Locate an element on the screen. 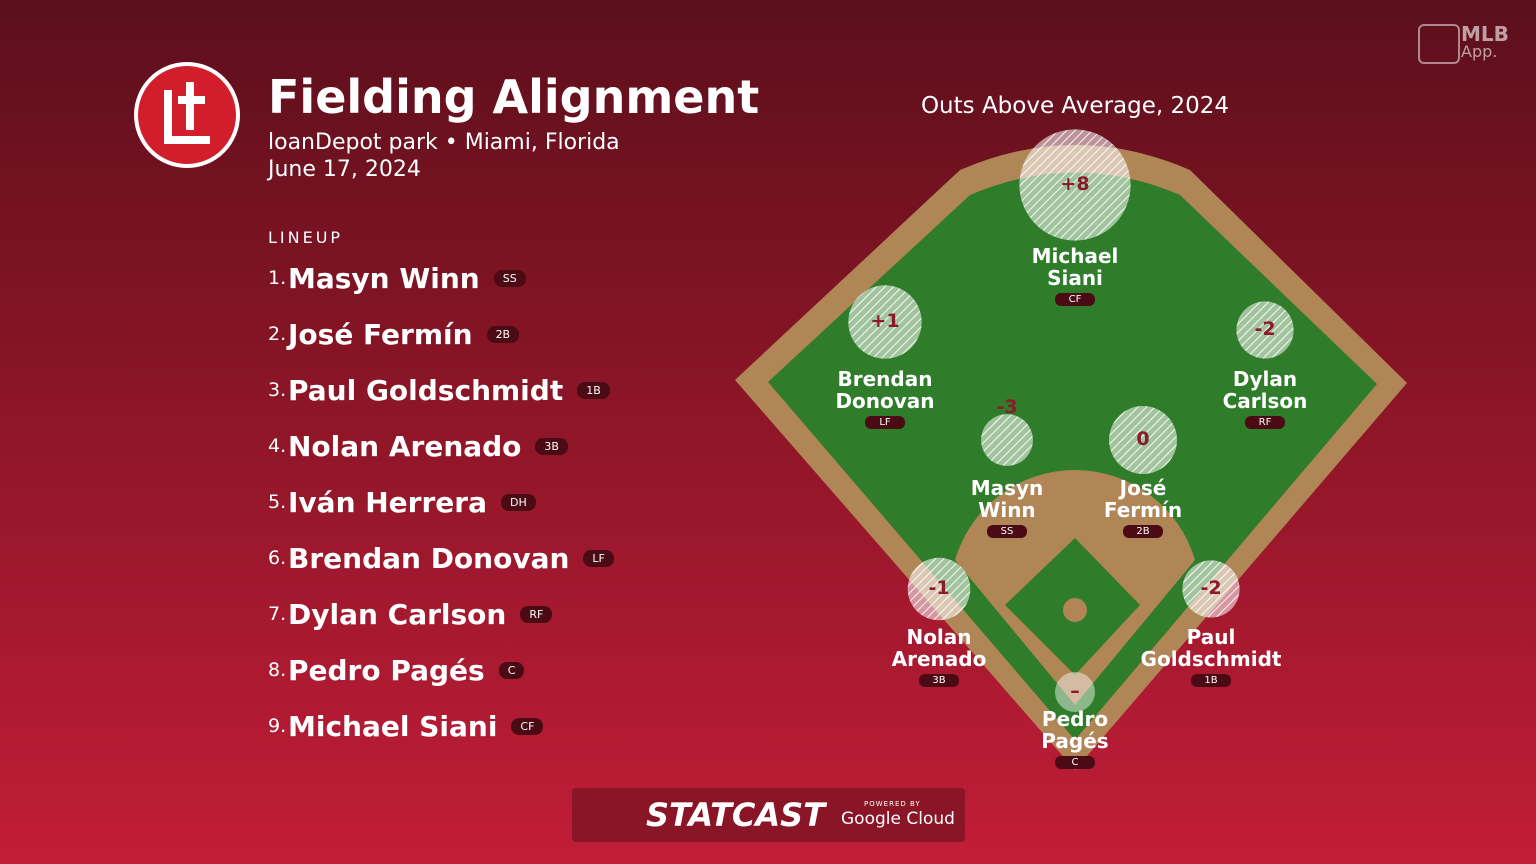 This screenshot has width=1536, height=864. fielder-name: Paul Goldschmidt is located at coordinates (1211, 648).